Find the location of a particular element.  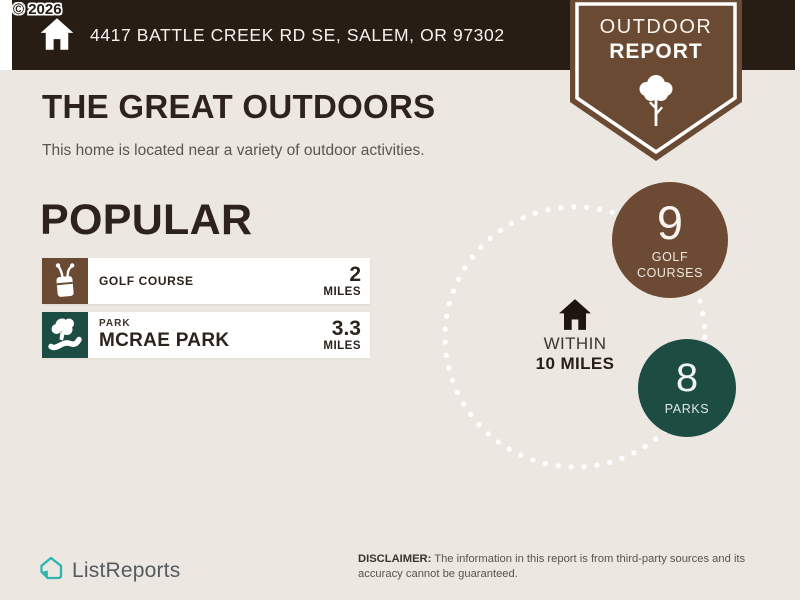

radius-label-line2: 10 MILES is located at coordinates (575, 363).